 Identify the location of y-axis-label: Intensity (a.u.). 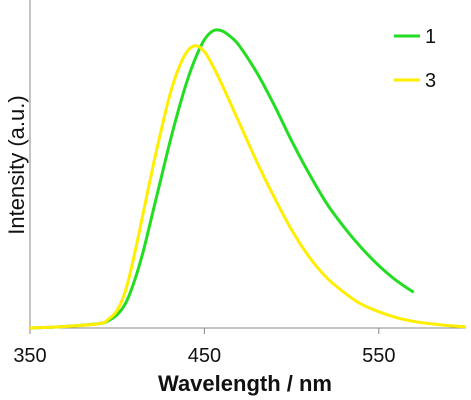
(16, 164).